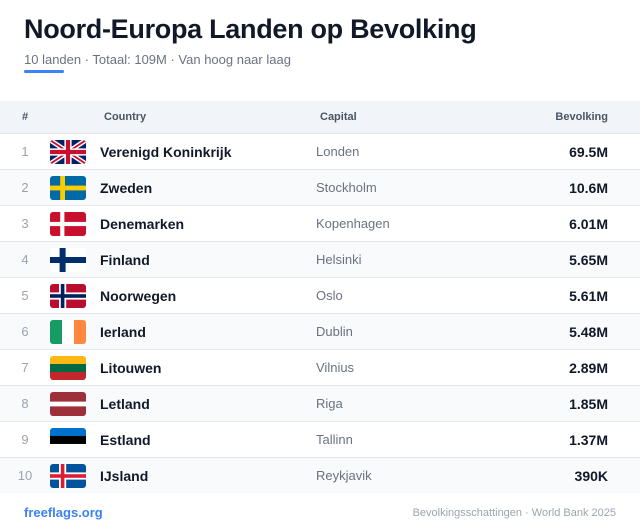 This screenshot has width=640, height=532. I want to click on row-population: 5.65M, so click(588, 259).